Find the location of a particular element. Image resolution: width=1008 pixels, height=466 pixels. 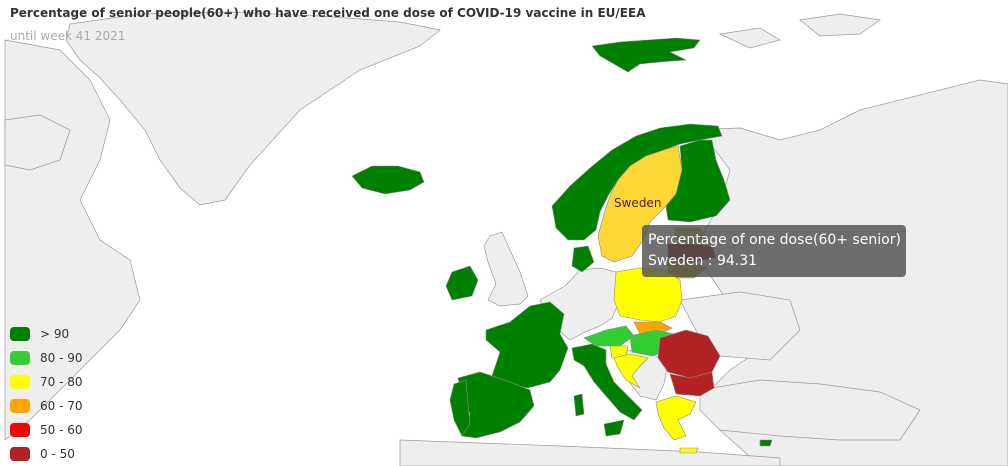

finland-shape is located at coordinates (698, 181).